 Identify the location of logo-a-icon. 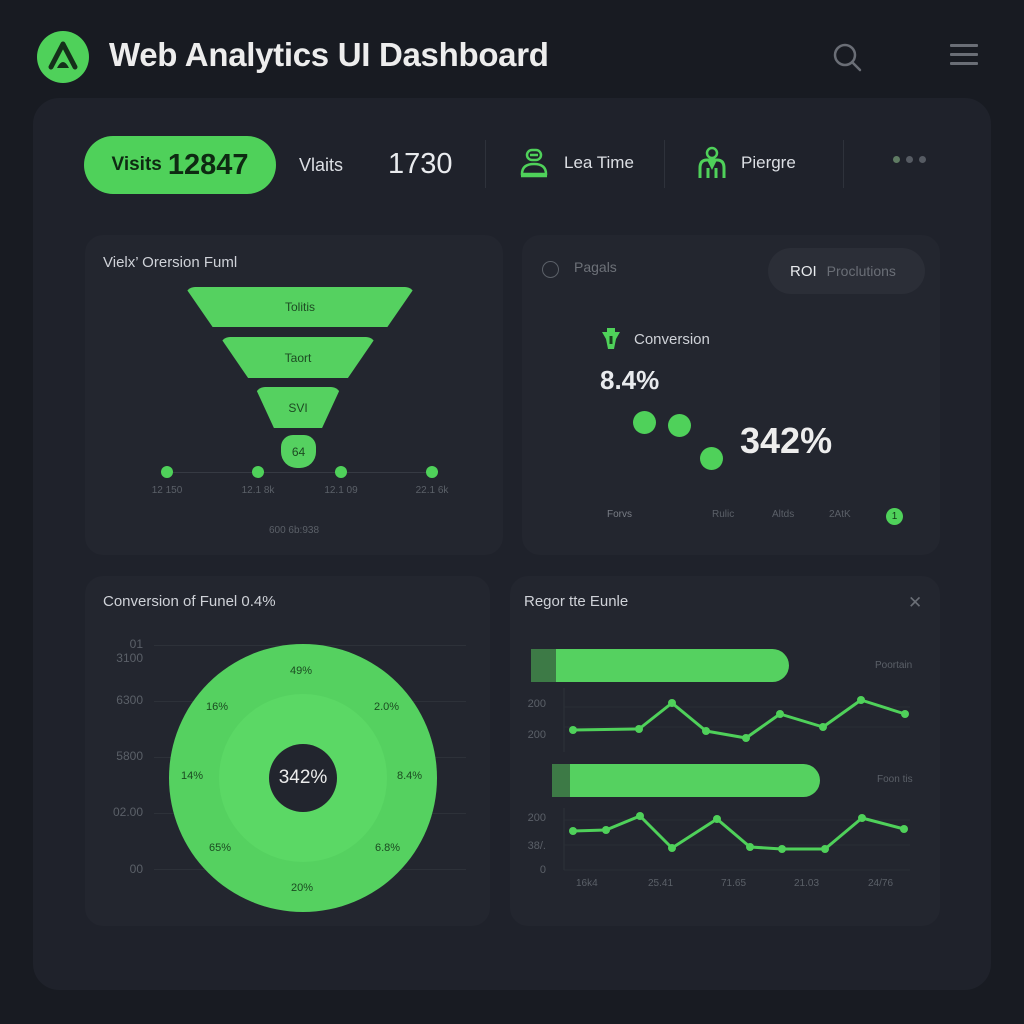
(63, 57).